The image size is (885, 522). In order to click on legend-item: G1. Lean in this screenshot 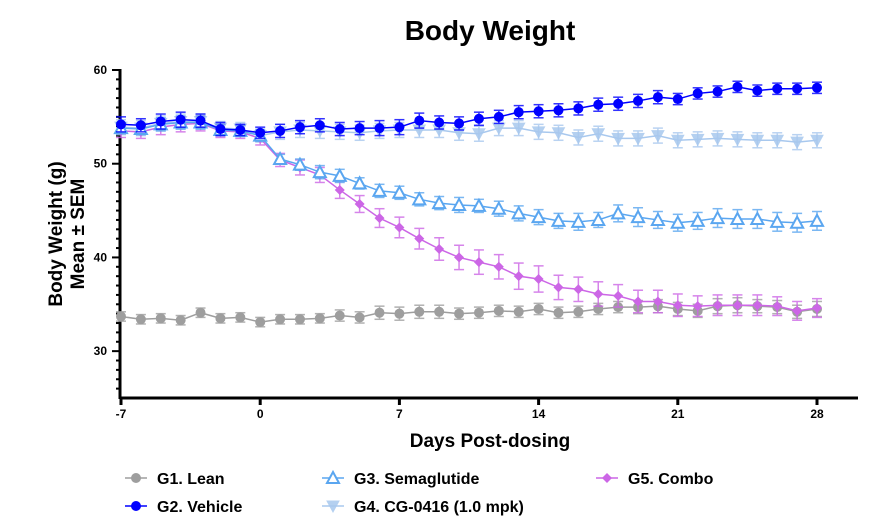, I will do `click(175, 479)`.